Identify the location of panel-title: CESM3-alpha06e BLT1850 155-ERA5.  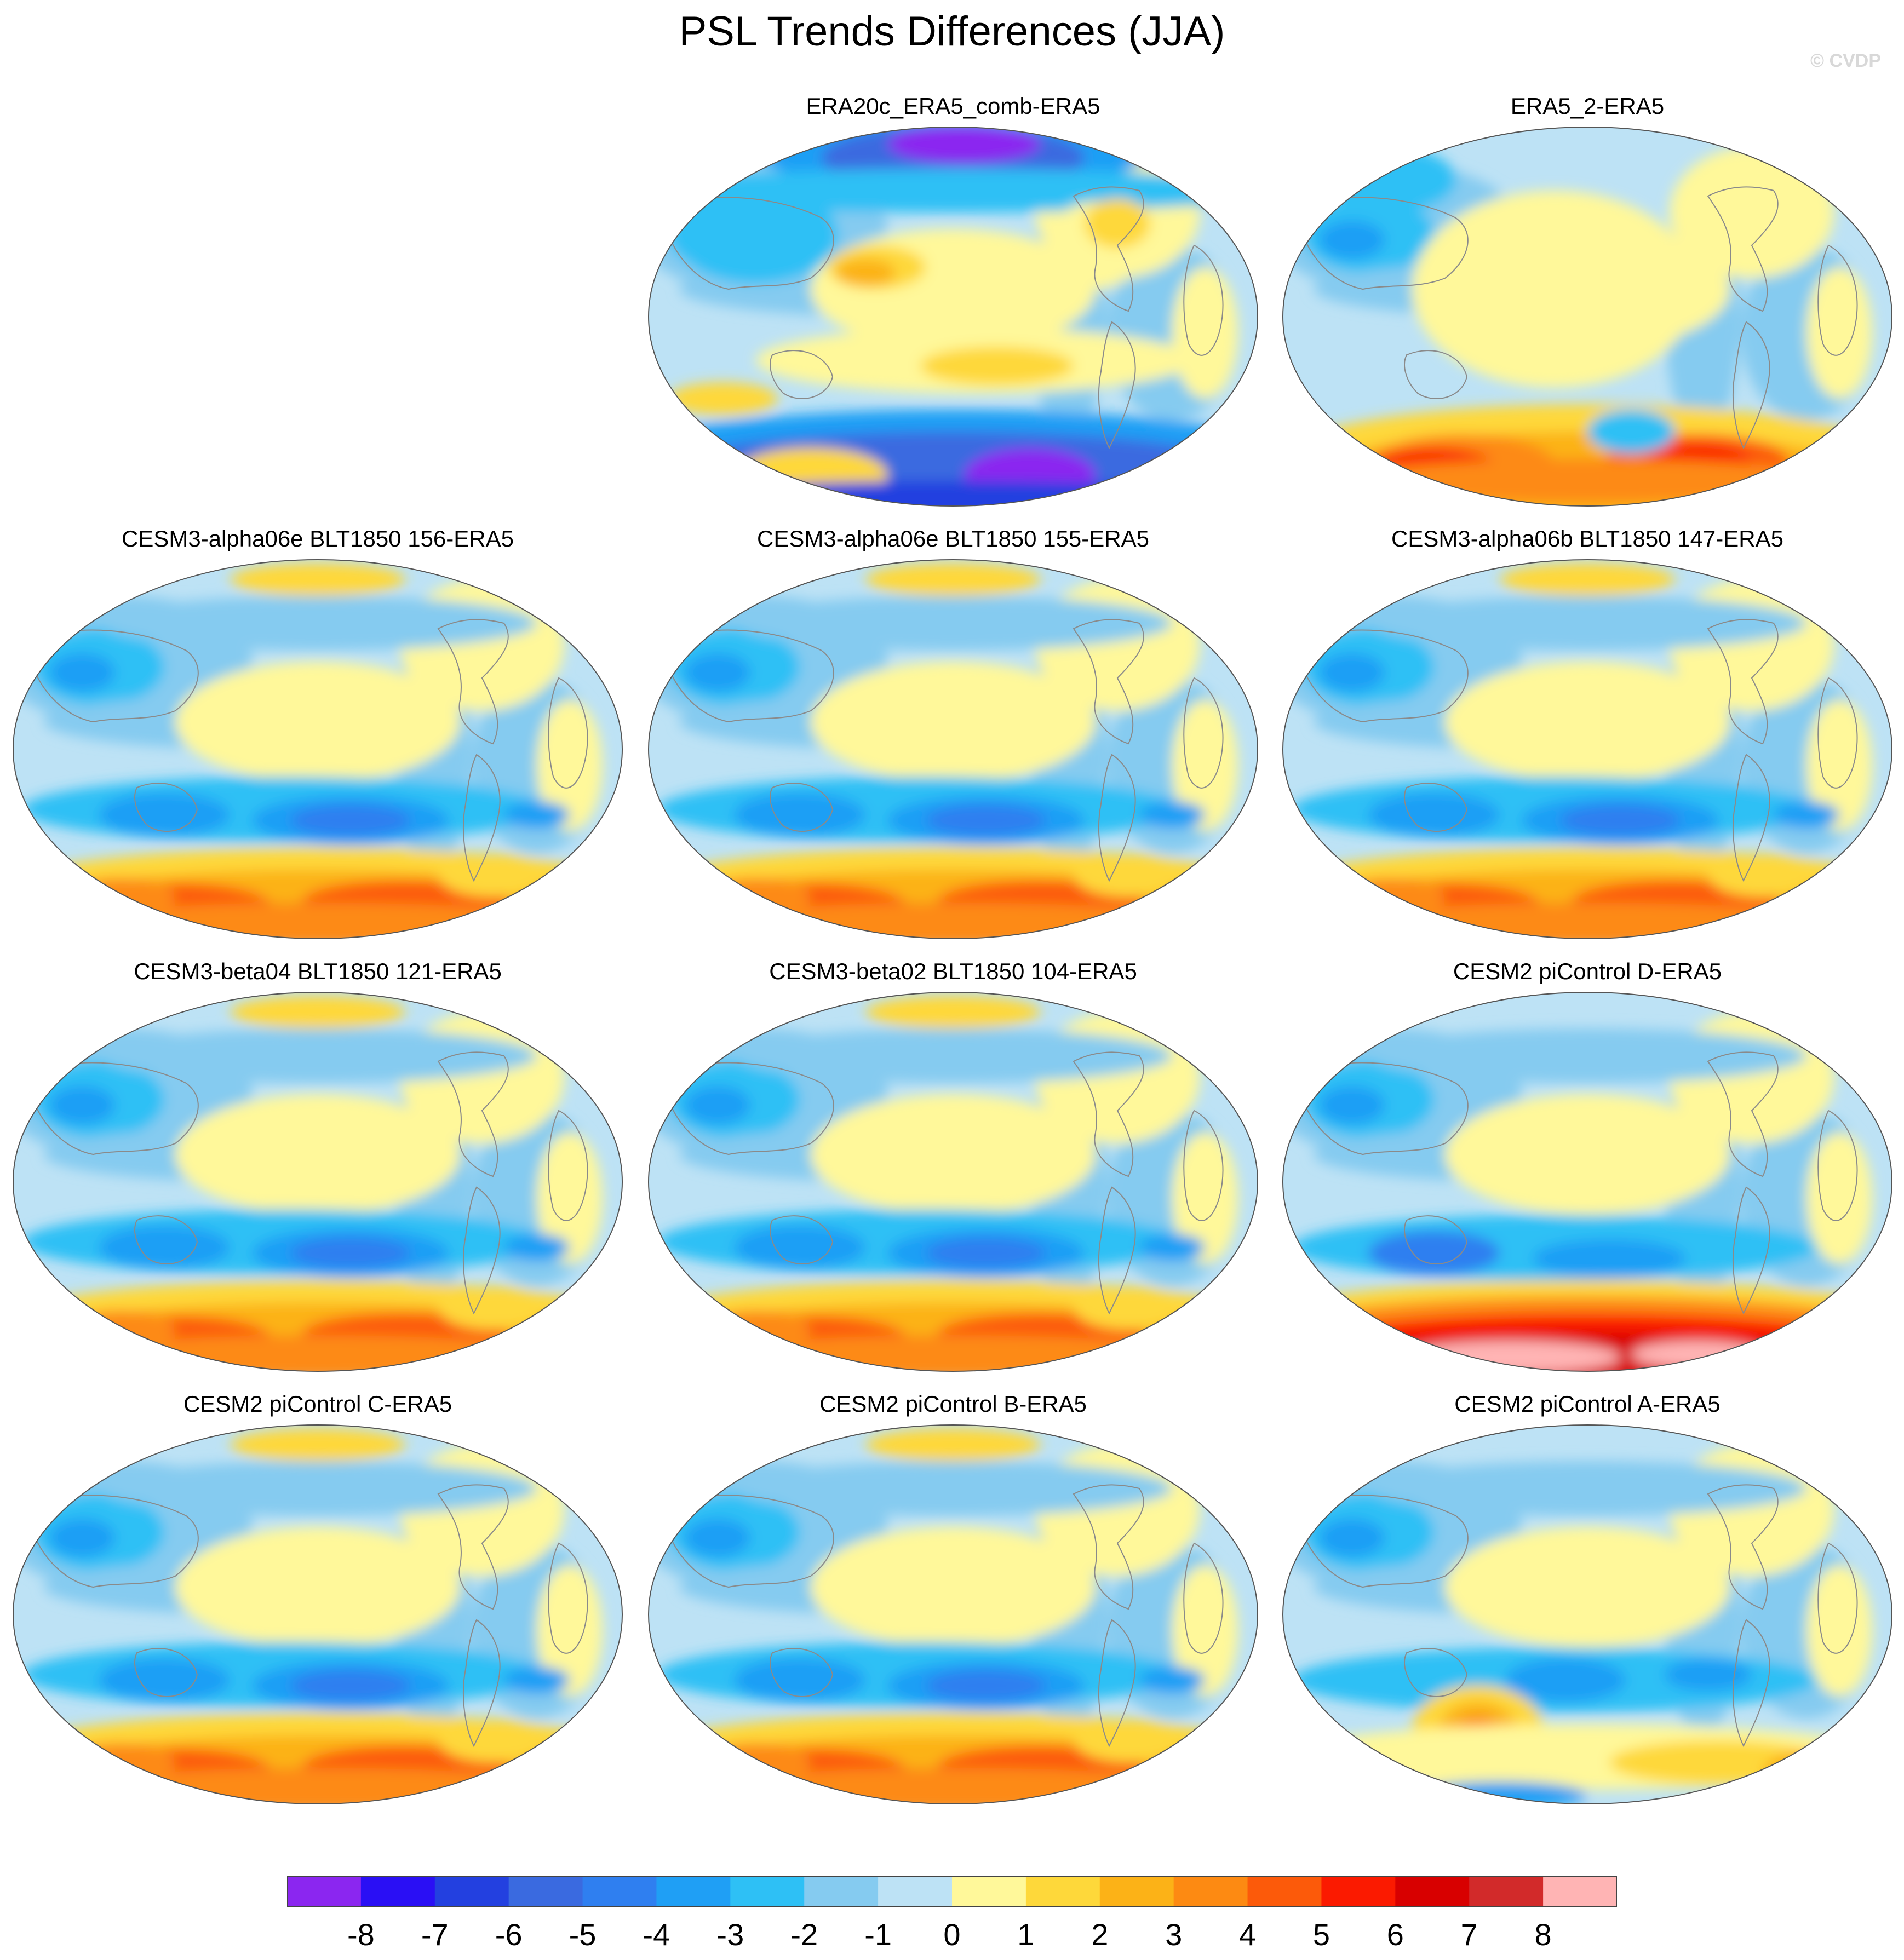
(953, 538).